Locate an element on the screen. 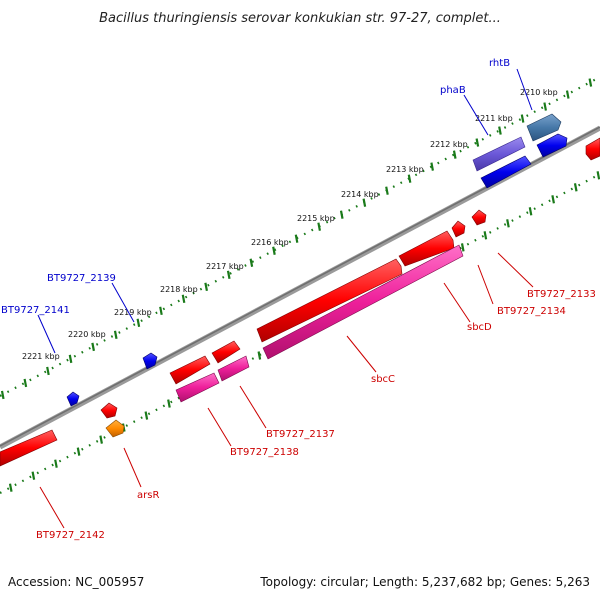 This screenshot has width=600, height=600. label-sbcC: sbcC is located at coordinates (383, 379).